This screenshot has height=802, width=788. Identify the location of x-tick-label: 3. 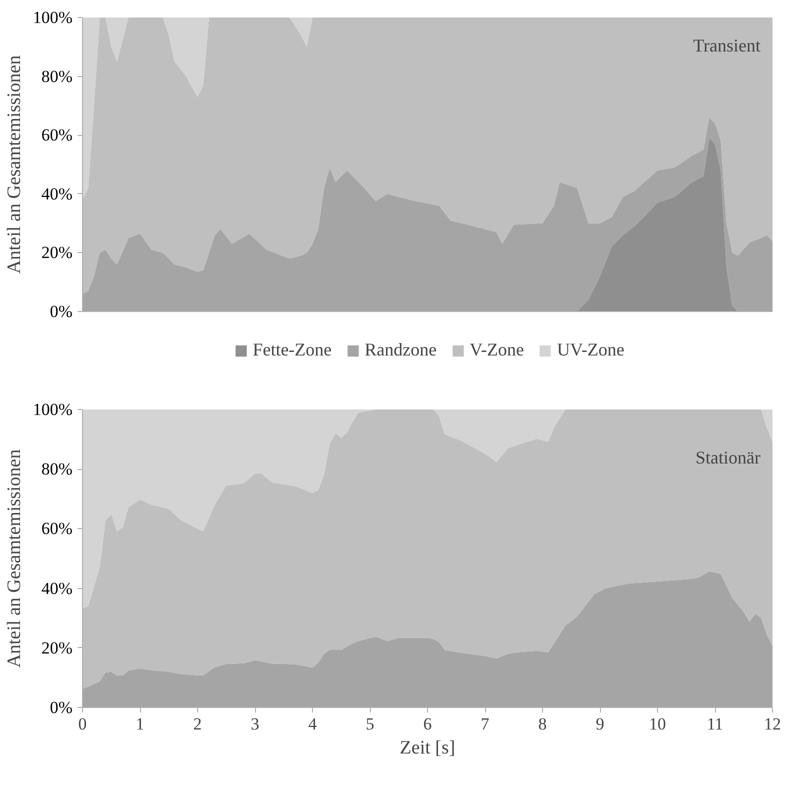
(255, 724).